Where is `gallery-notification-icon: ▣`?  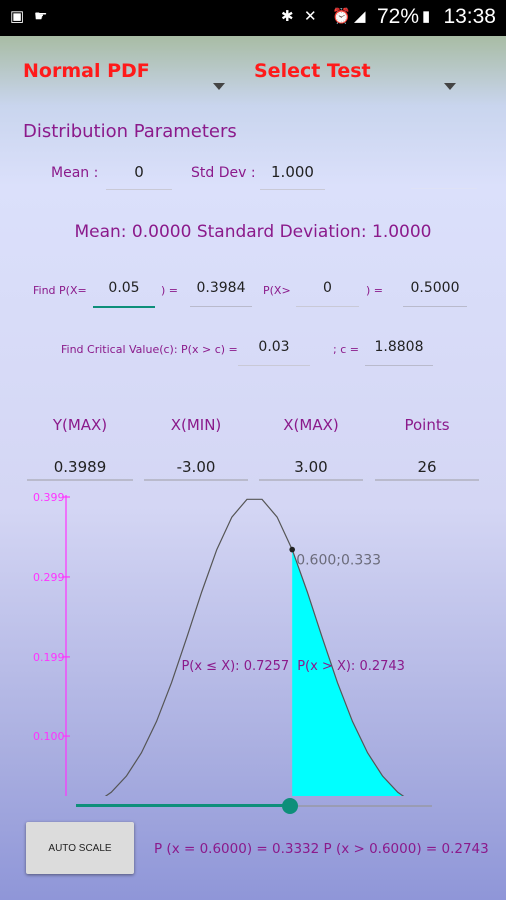 gallery-notification-icon: ▣ is located at coordinates (17, 16).